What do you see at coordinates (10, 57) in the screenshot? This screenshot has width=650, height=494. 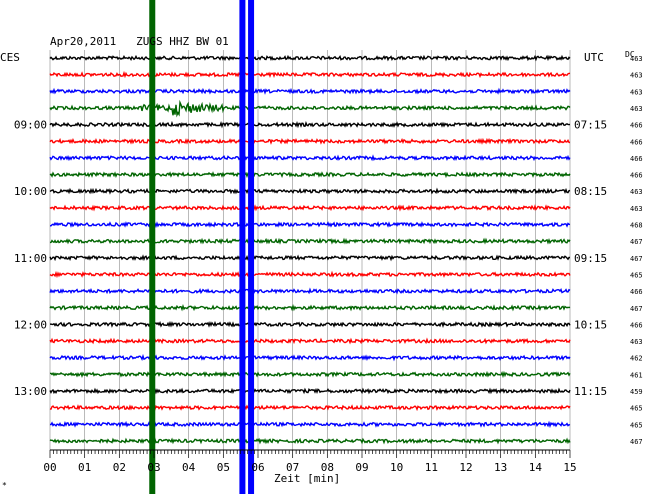 I see `left-timezone-label: CES` at bounding box center [10, 57].